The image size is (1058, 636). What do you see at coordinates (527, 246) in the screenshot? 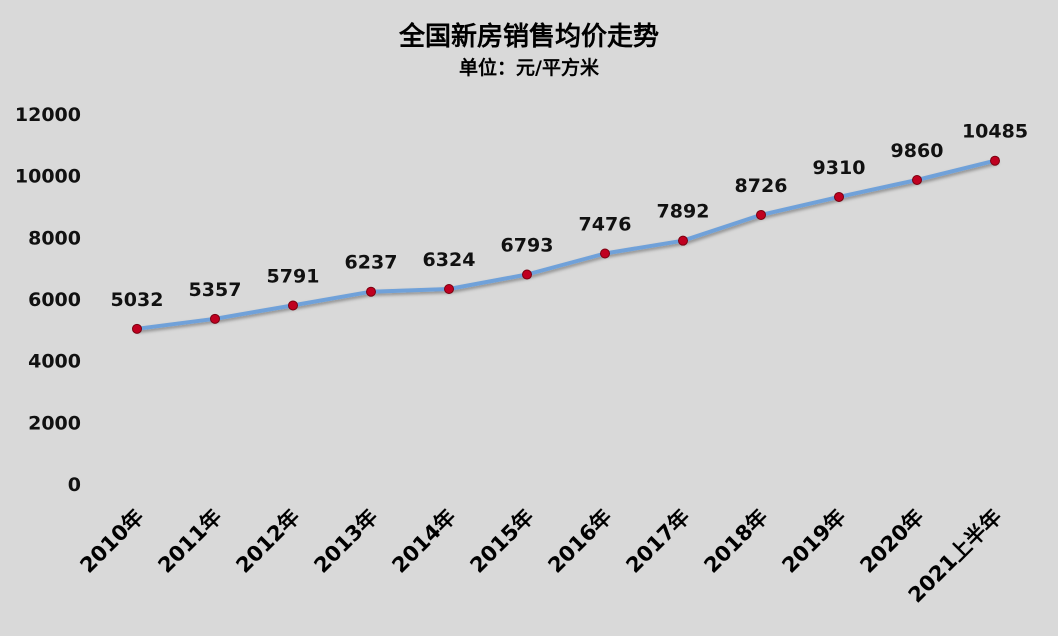
I see `data-label: 6793` at bounding box center [527, 246].